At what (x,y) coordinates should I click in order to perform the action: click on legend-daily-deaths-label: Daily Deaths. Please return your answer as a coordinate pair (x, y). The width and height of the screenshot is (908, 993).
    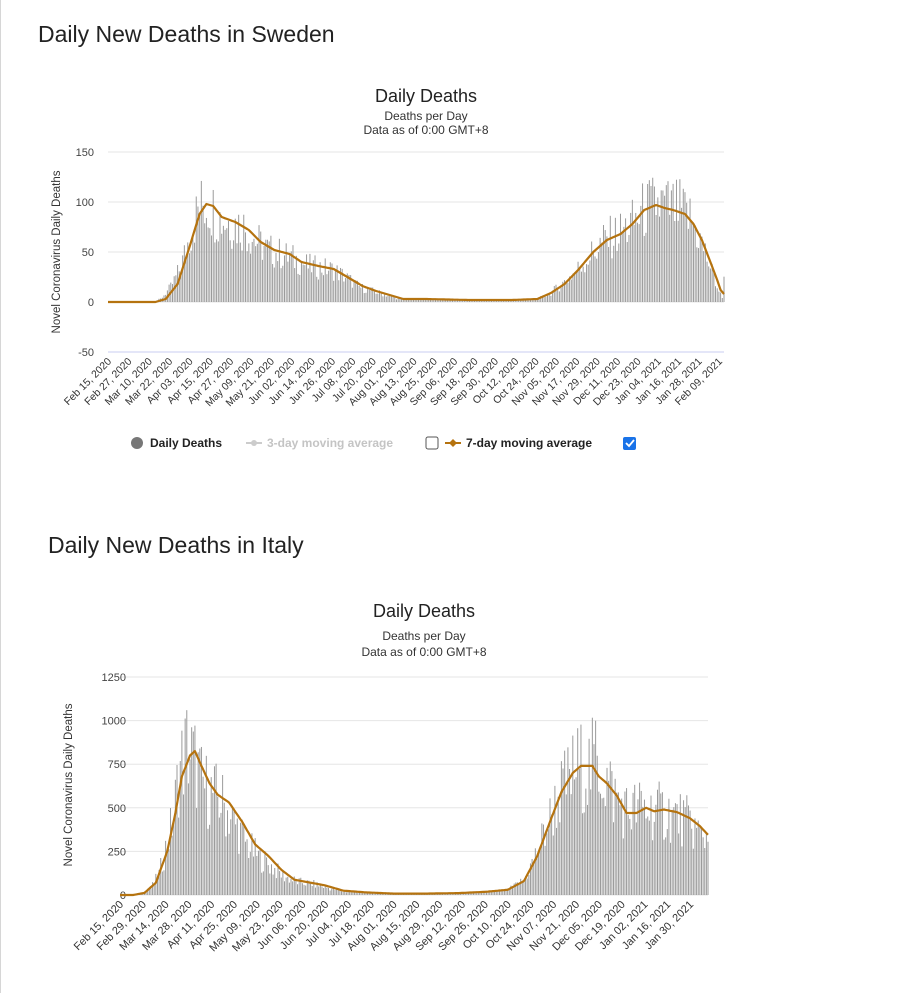
    Looking at the image, I should click on (186, 443).